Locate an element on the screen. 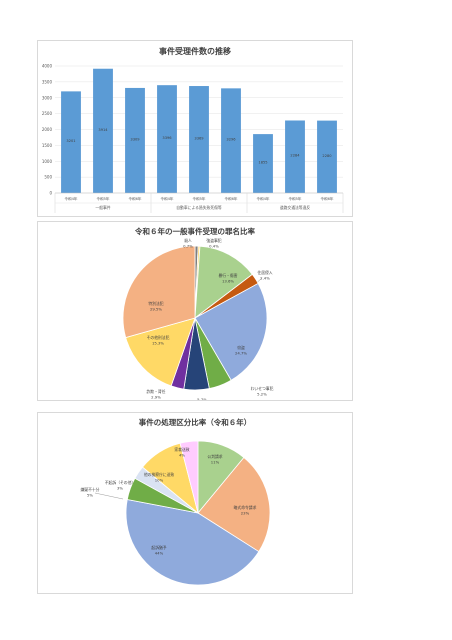 The height and width of the screenshot is (640, 452). bar-value-label: 1855 is located at coordinates (262, 163).